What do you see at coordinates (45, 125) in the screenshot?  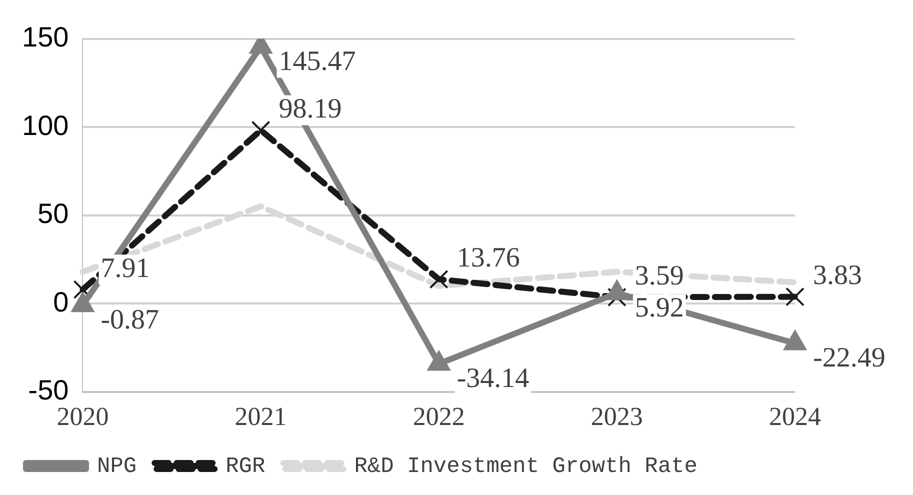 I see `y-tick-label: 100` at bounding box center [45, 125].